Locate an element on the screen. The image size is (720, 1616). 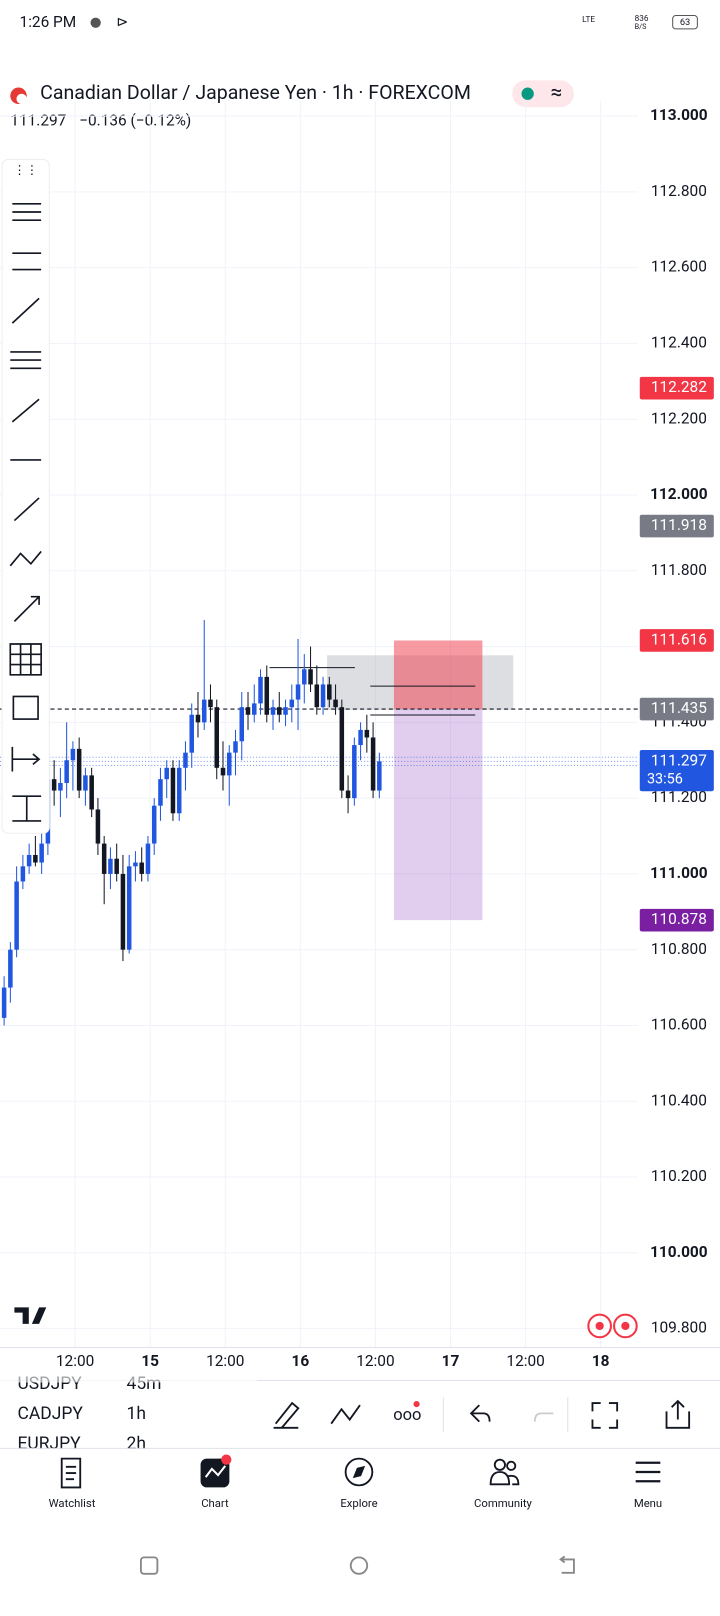
price-tag-label: 111.616 is located at coordinates (679, 640).